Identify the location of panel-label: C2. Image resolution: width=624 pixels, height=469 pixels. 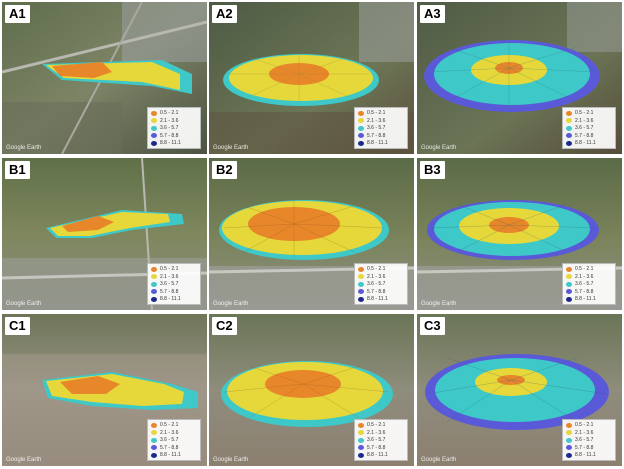
(224, 326).